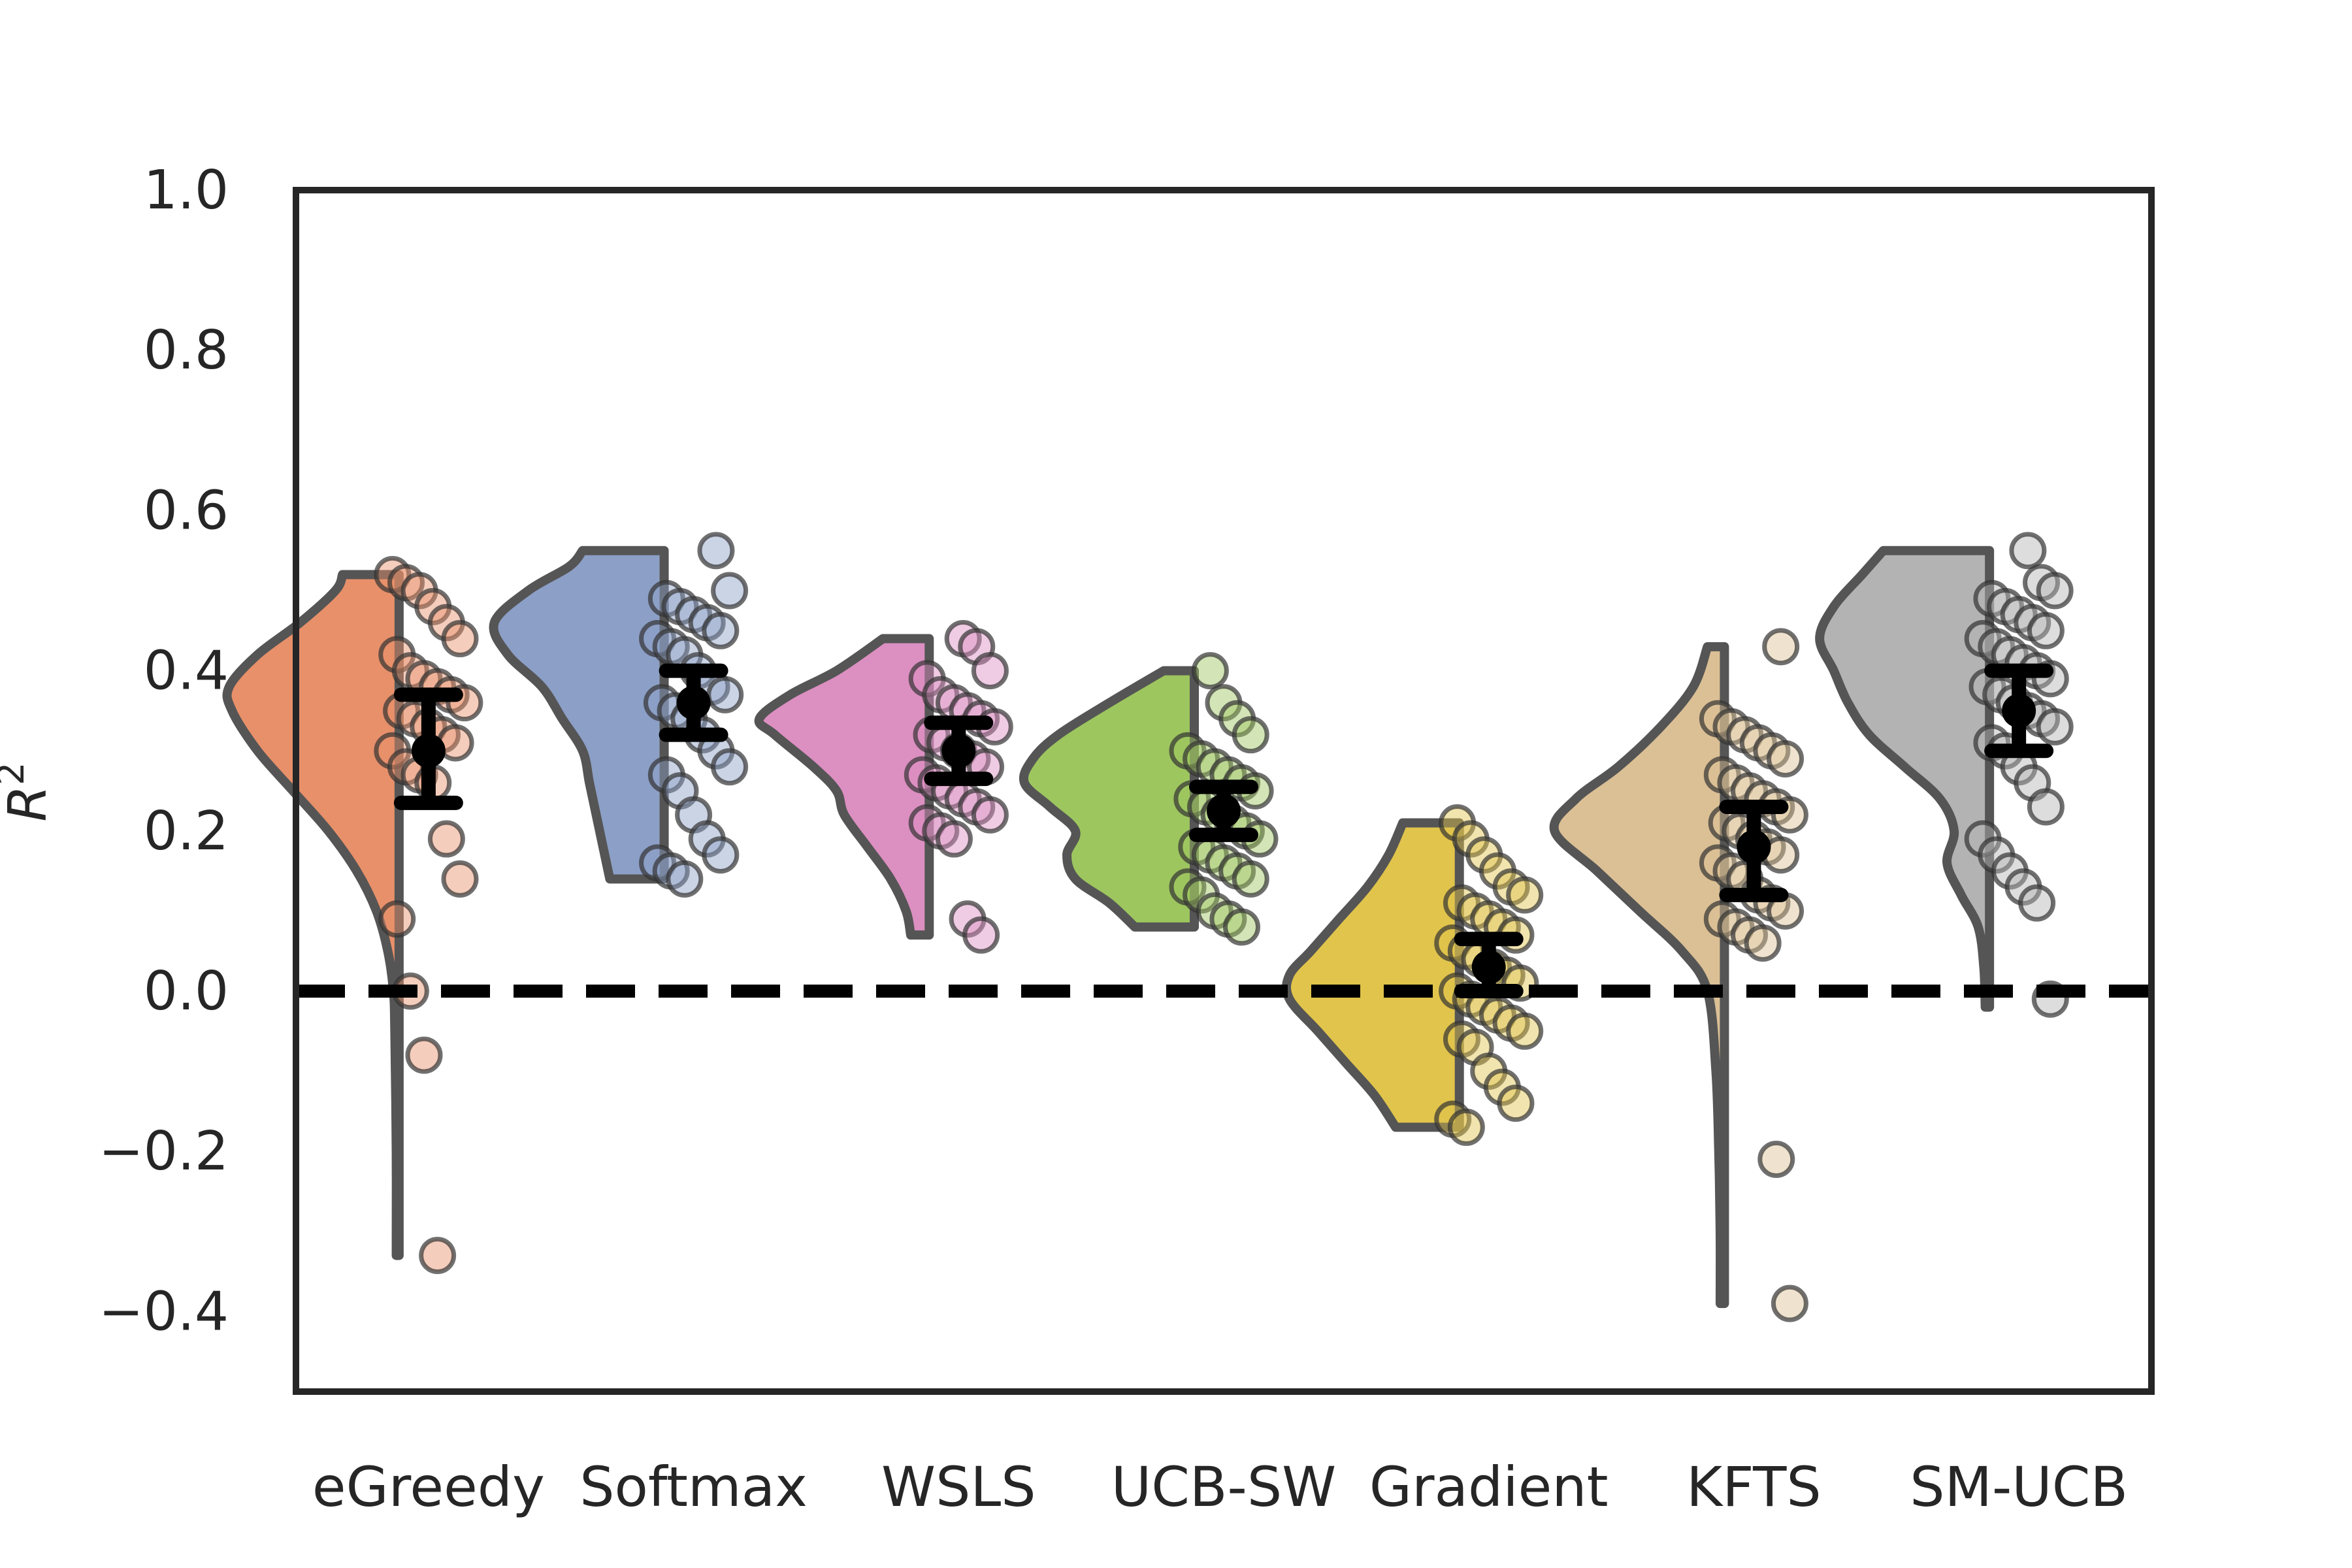 Image resolution: width=2352 pixels, height=1568 pixels. Describe the element at coordinates (186, 190) in the screenshot. I see `y-tick-label: 1.0` at that location.